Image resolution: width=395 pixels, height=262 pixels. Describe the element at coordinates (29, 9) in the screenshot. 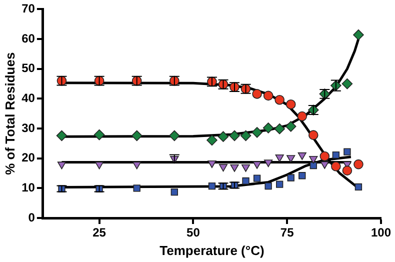

I see `y-tick-label: 70` at that location.